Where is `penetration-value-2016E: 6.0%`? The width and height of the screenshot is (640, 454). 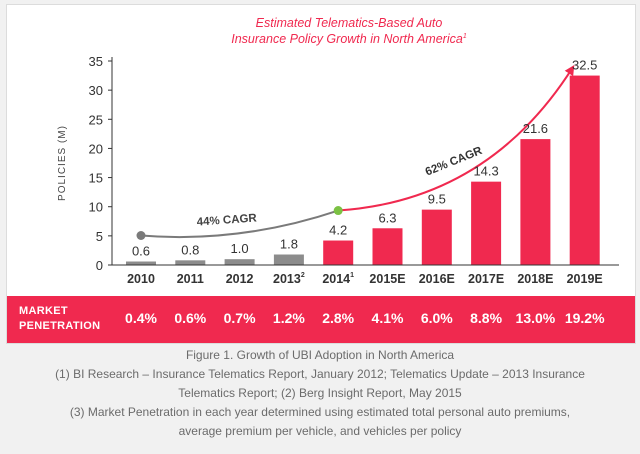
penetration-value-2016E: 6.0% is located at coordinates (436, 318).